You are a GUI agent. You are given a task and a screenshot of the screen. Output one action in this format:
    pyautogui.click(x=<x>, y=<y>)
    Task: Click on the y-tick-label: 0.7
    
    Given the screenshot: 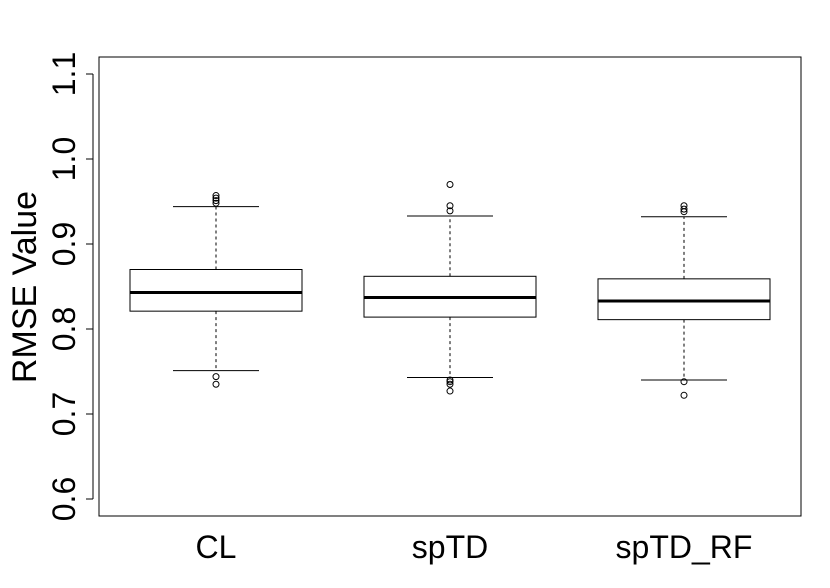 What is the action you would take?
    pyautogui.click(x=64, y=414)
    